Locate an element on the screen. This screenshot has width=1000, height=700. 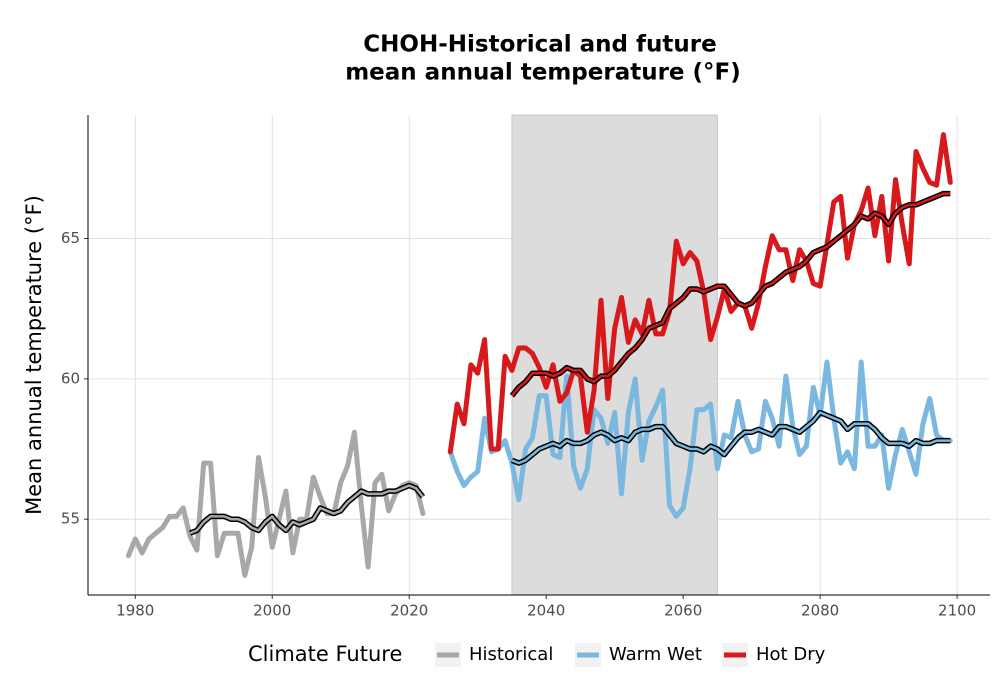
legend-label: Hot Dry is located at coordinates (791, 654).